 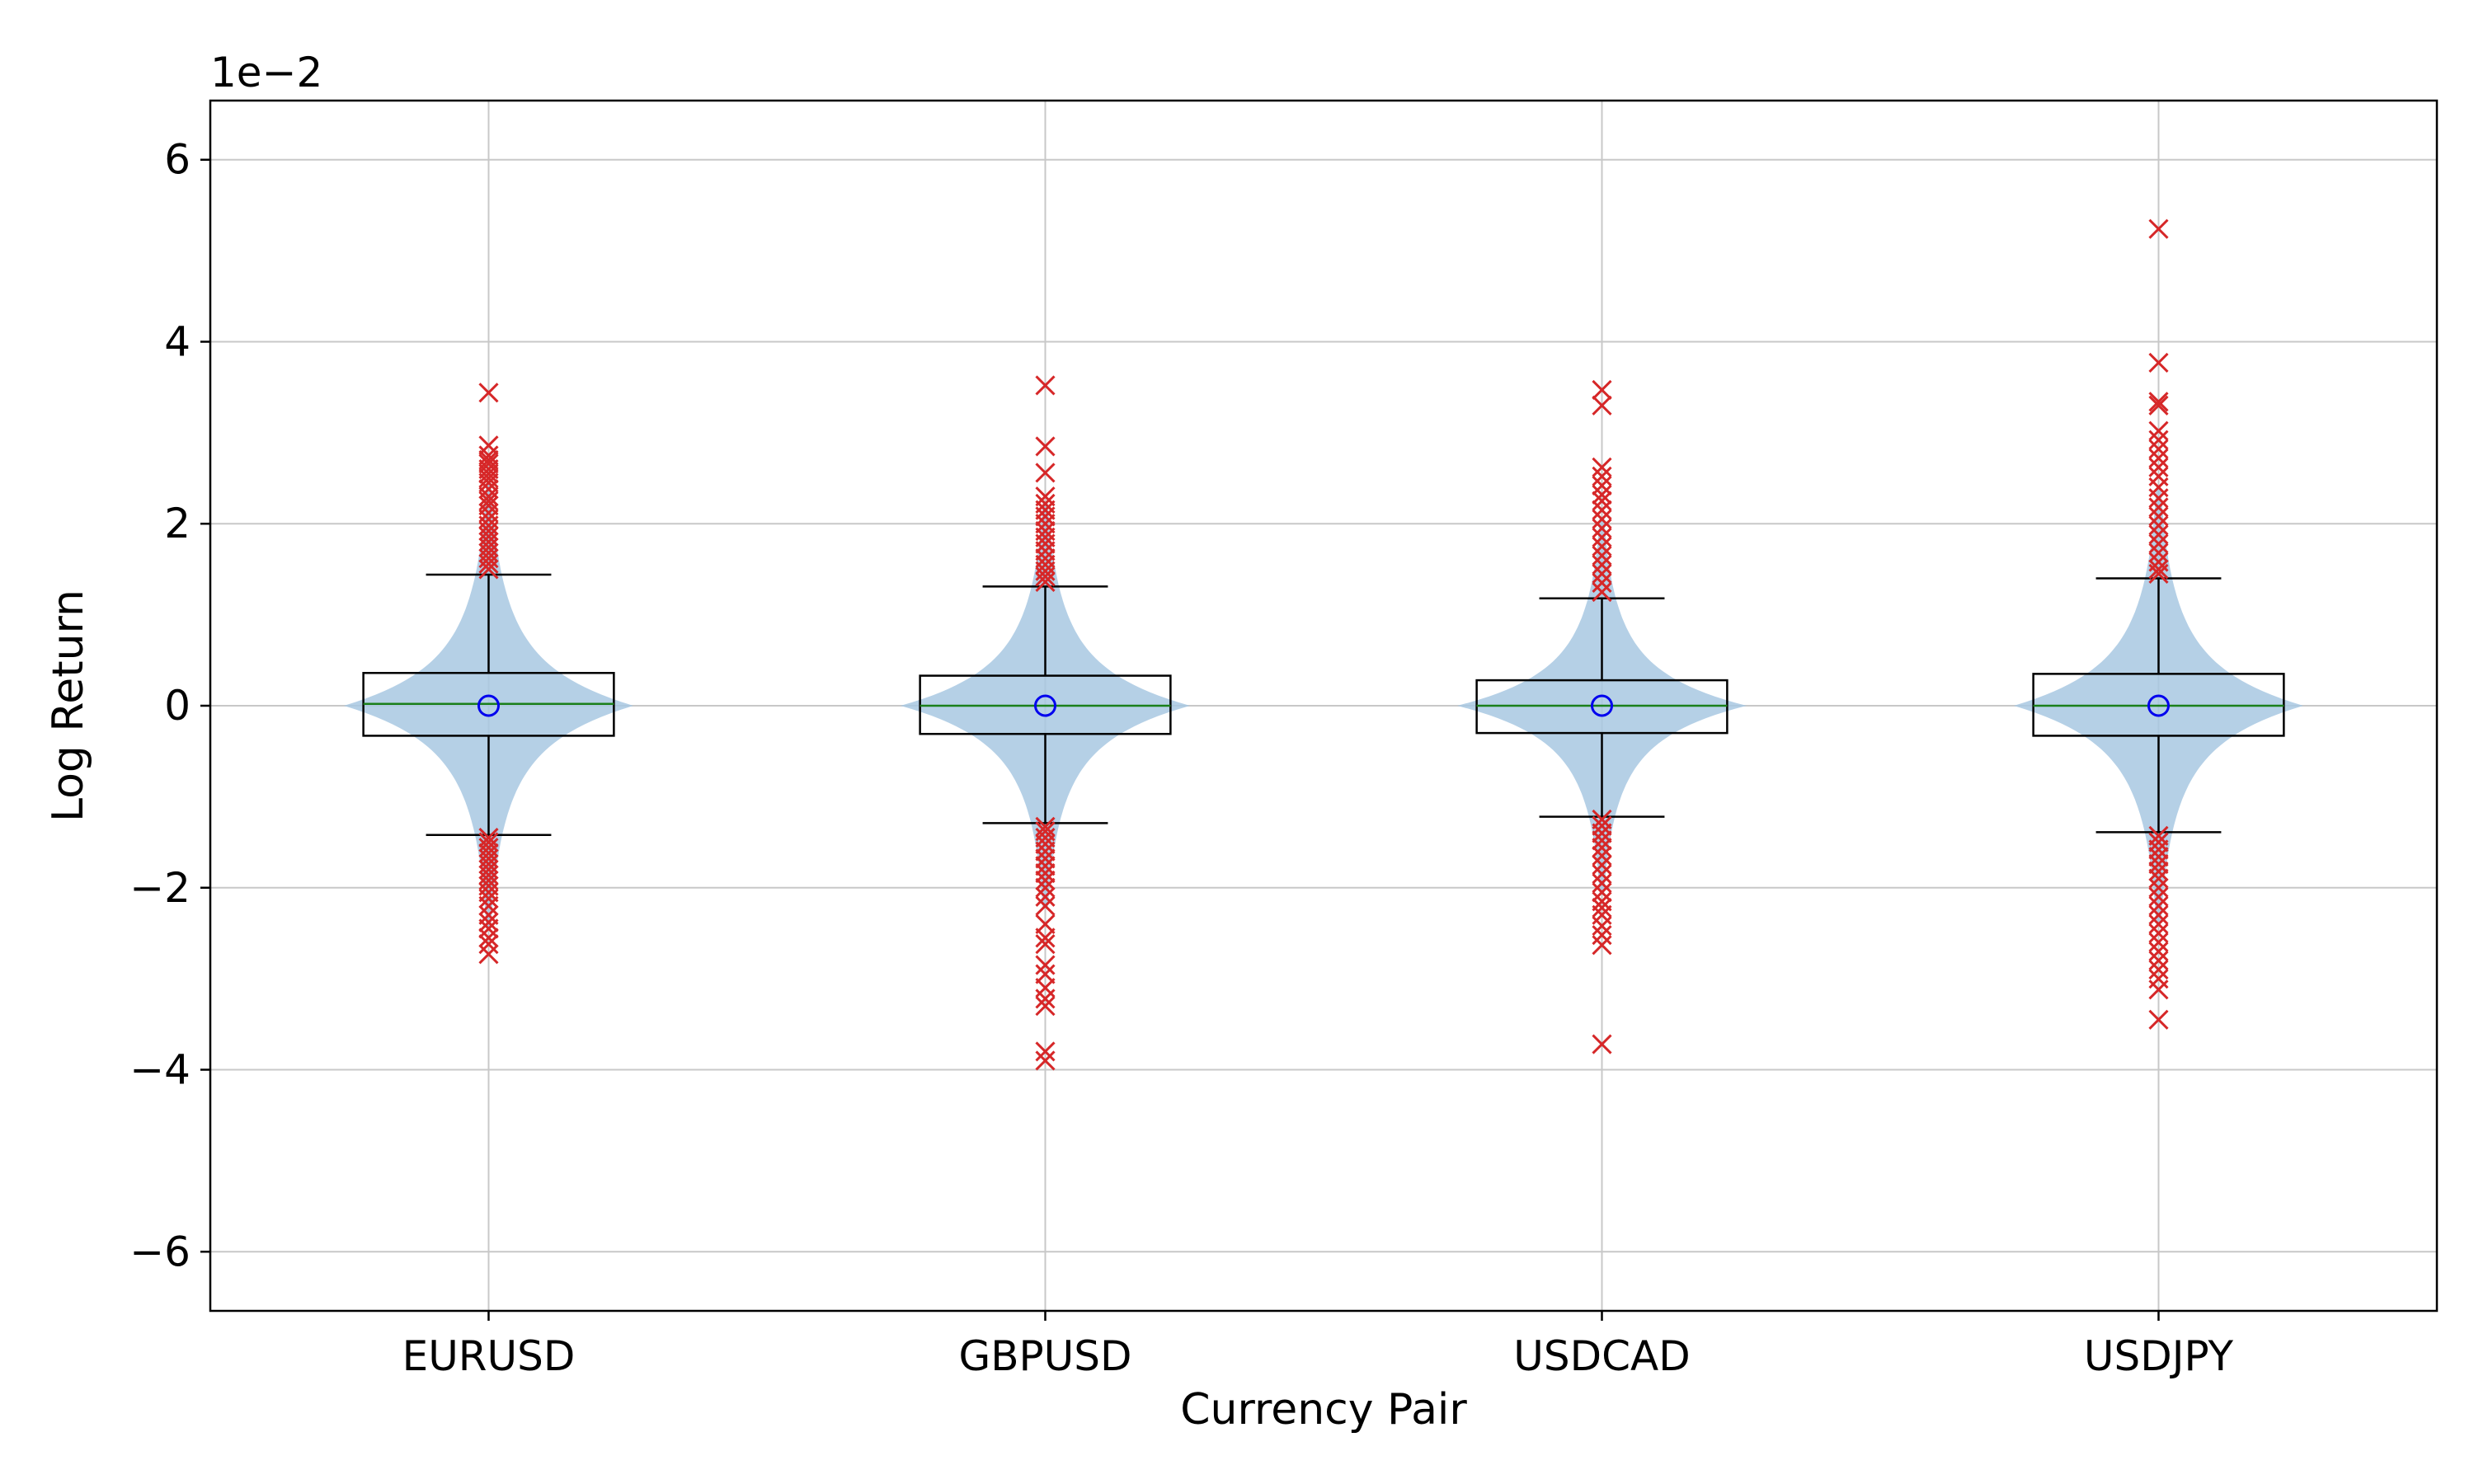 I want to click on y-tick-label: −4, so click(x=159, y=1070).